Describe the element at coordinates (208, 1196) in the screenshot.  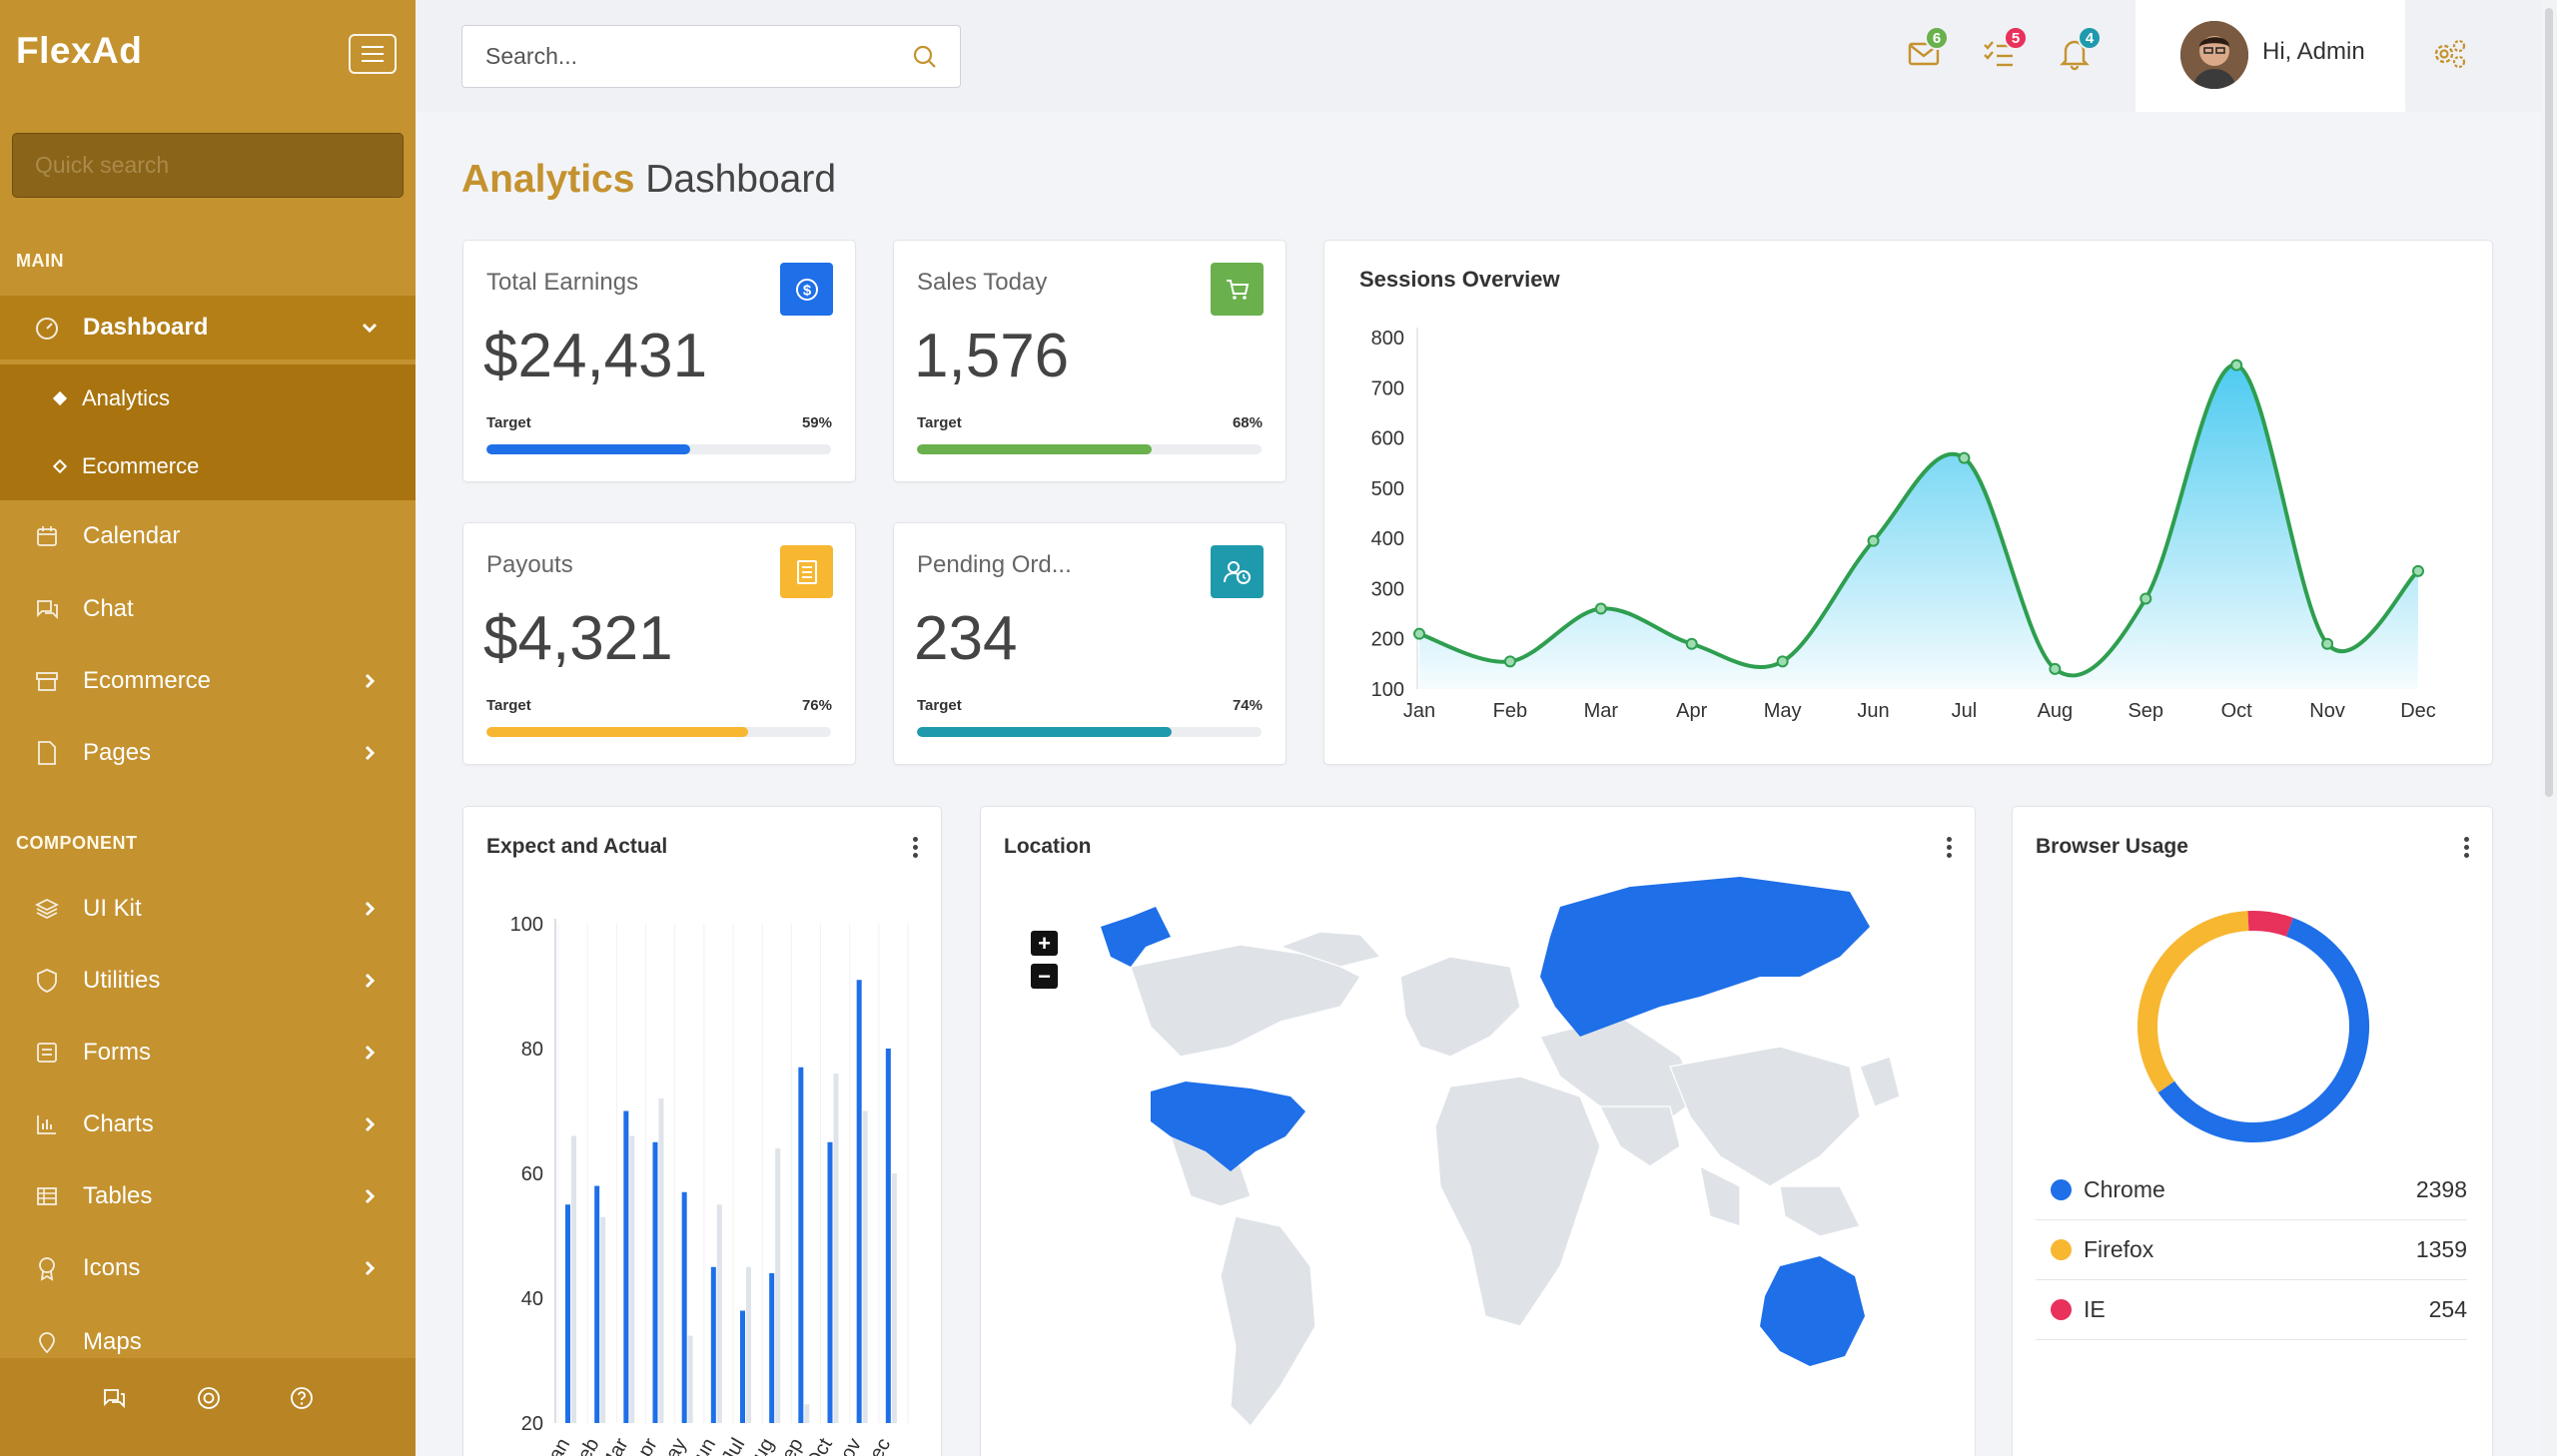
I see `sidebar-item-tables: Tables` at that location.